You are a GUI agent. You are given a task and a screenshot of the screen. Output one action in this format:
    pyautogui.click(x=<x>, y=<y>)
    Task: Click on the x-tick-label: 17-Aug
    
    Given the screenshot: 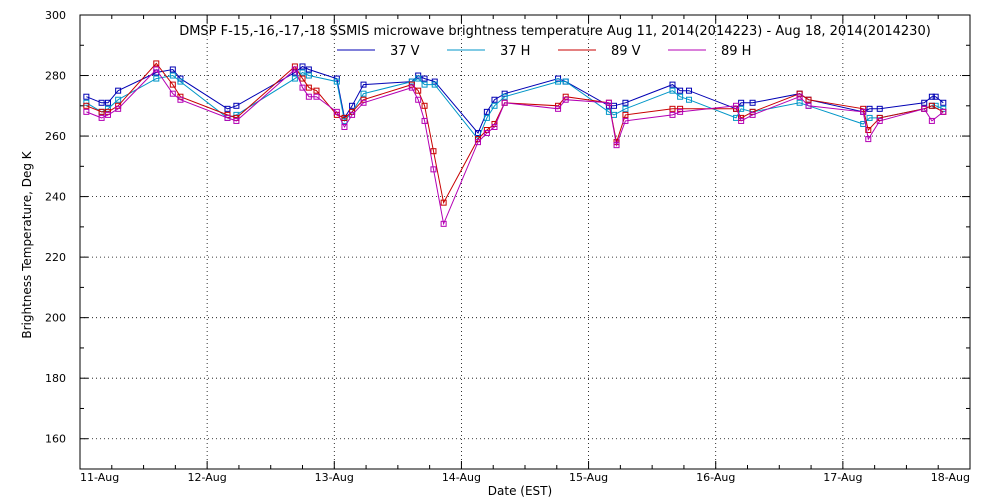 What is the action you would take?
    pyautogui.click(x=842, y=477)
    